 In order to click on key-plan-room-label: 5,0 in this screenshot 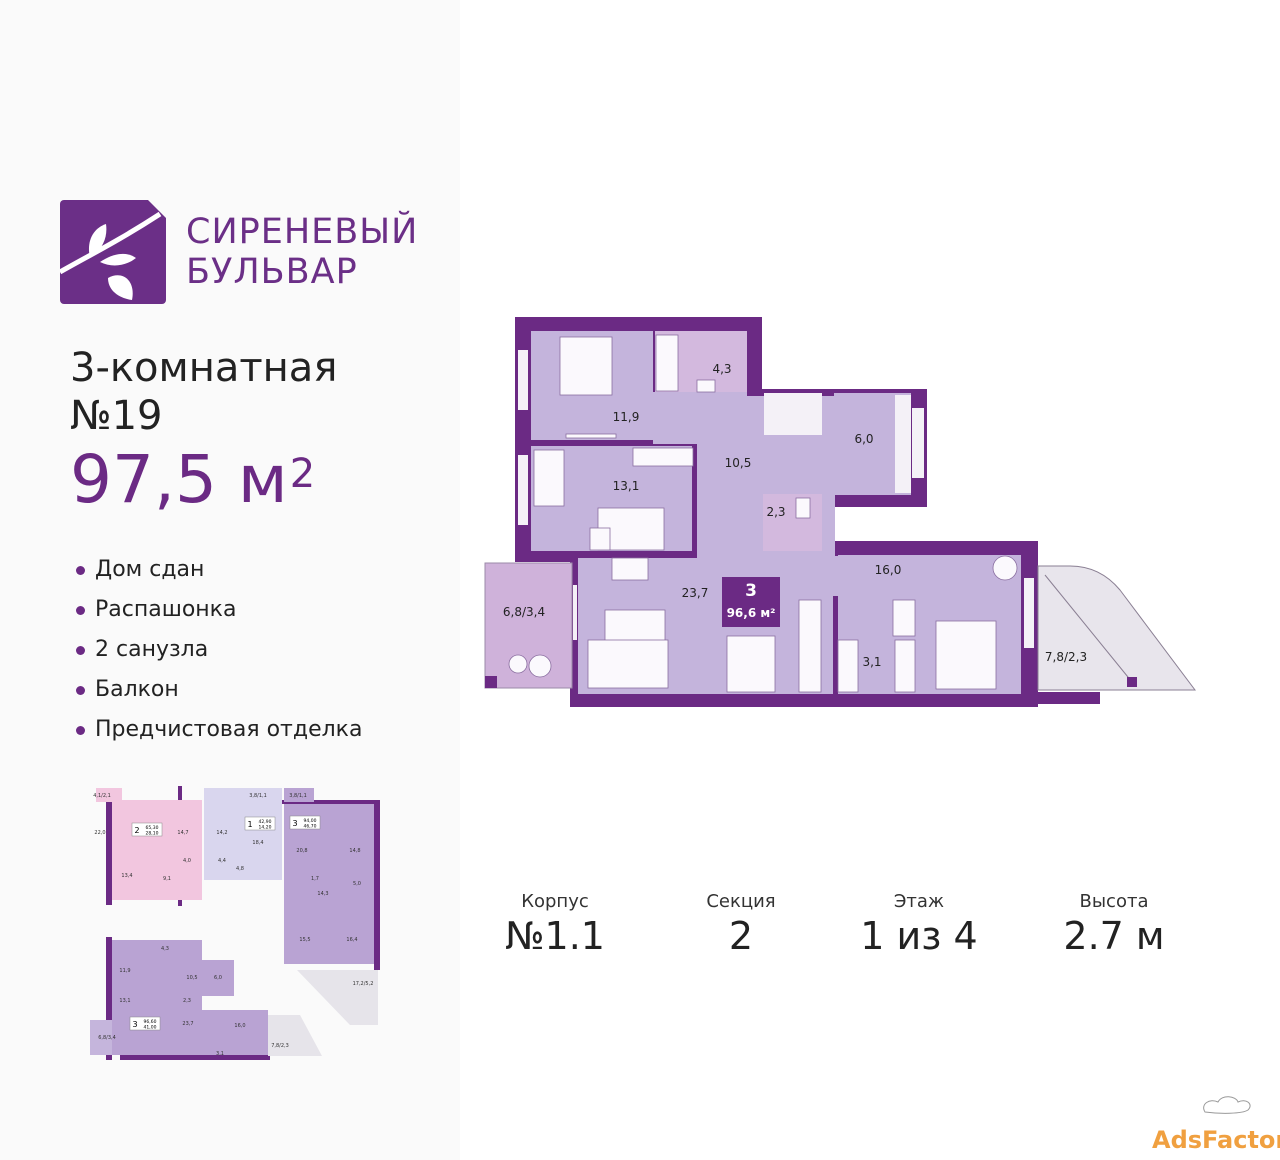, I will do `click(357, 884)`.